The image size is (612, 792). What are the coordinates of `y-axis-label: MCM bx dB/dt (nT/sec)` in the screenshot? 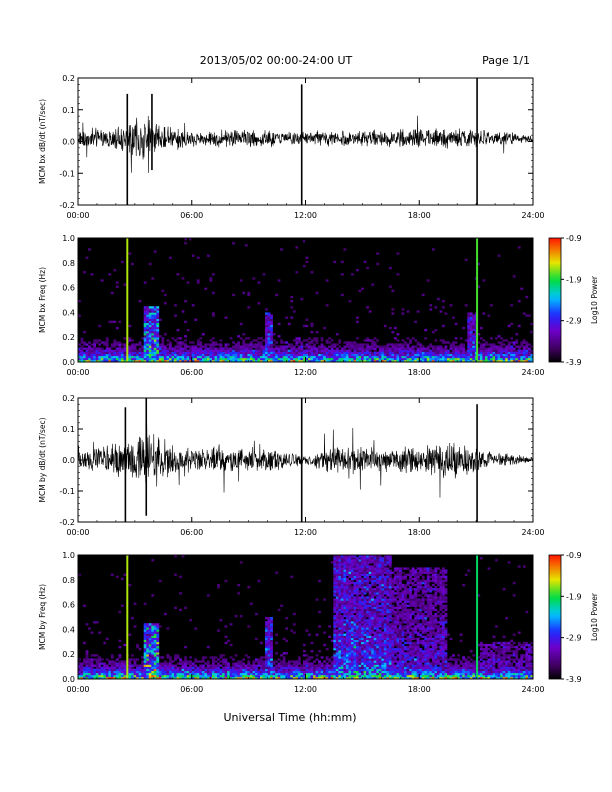 It's located at (42, 141).